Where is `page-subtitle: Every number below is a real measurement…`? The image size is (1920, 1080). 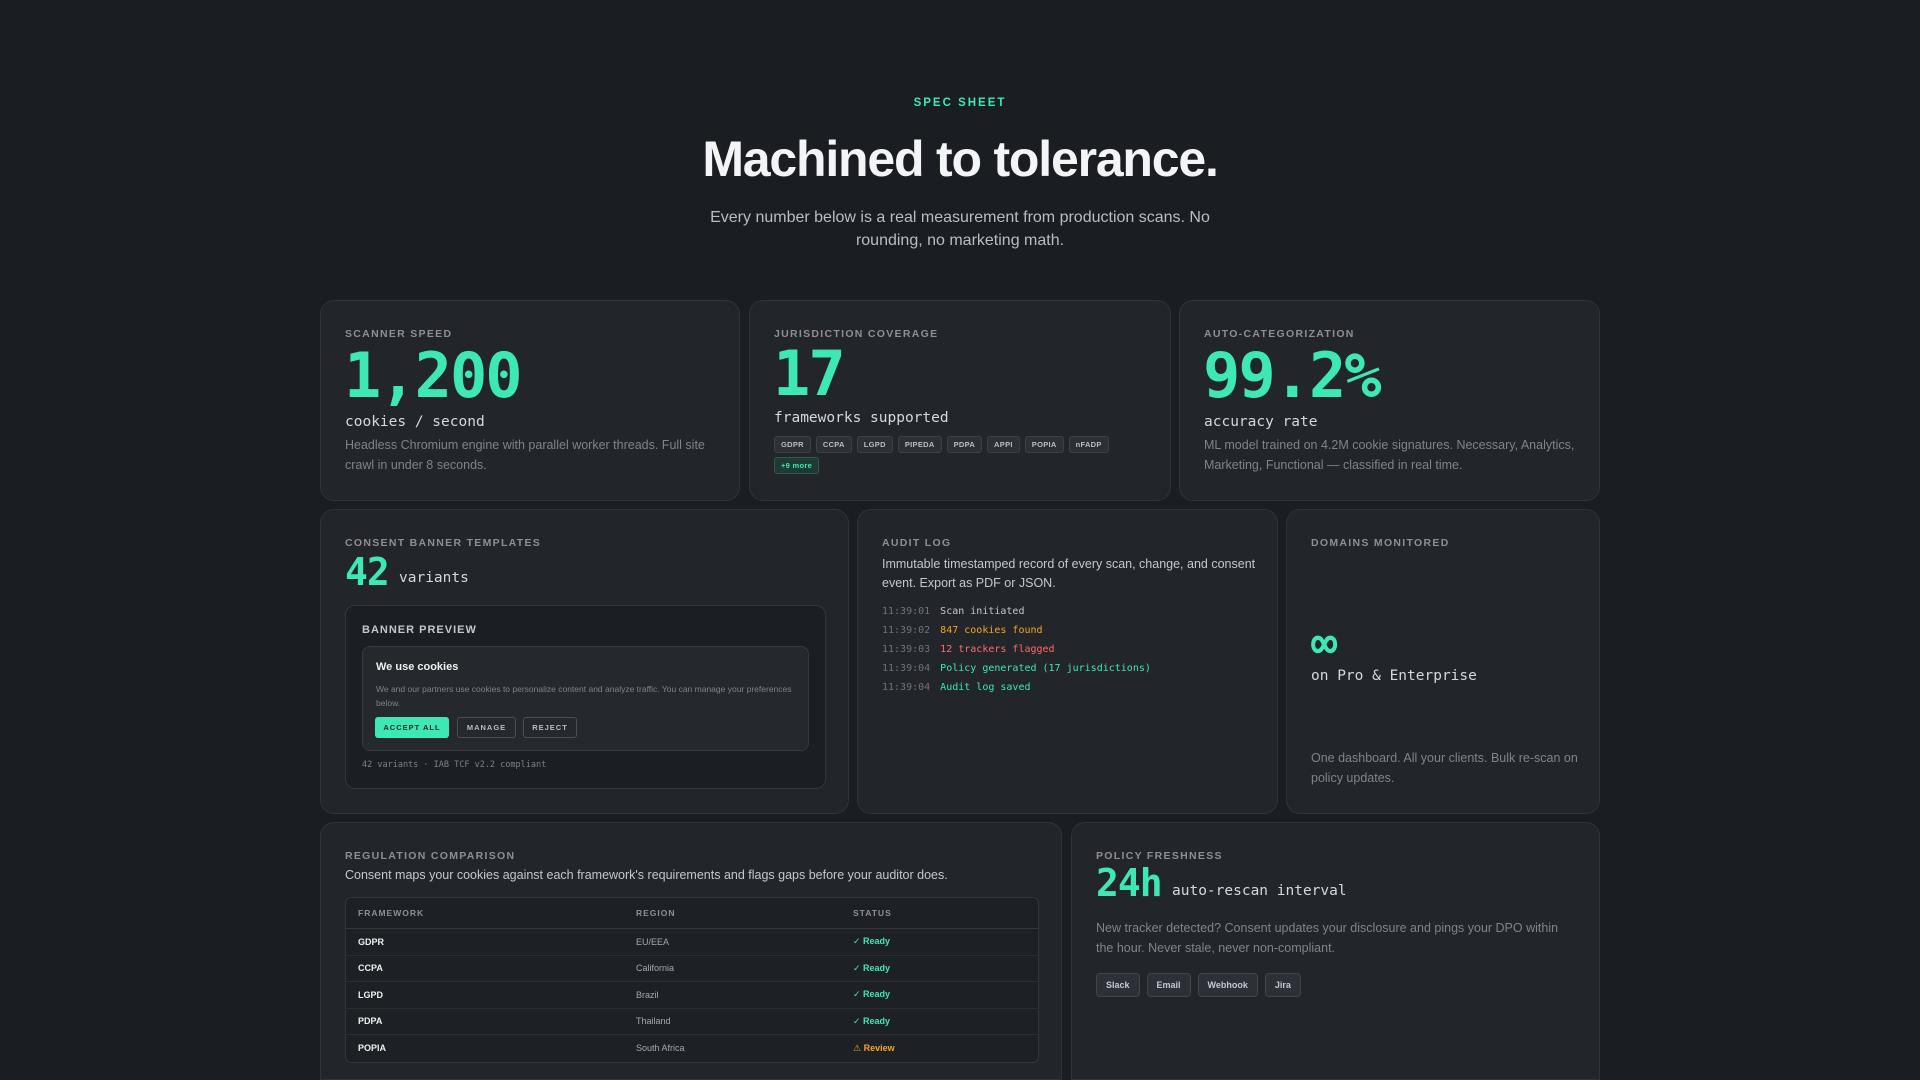
page-subtitle: Every number below is a real measurement… is located at coordinates (960, 229).